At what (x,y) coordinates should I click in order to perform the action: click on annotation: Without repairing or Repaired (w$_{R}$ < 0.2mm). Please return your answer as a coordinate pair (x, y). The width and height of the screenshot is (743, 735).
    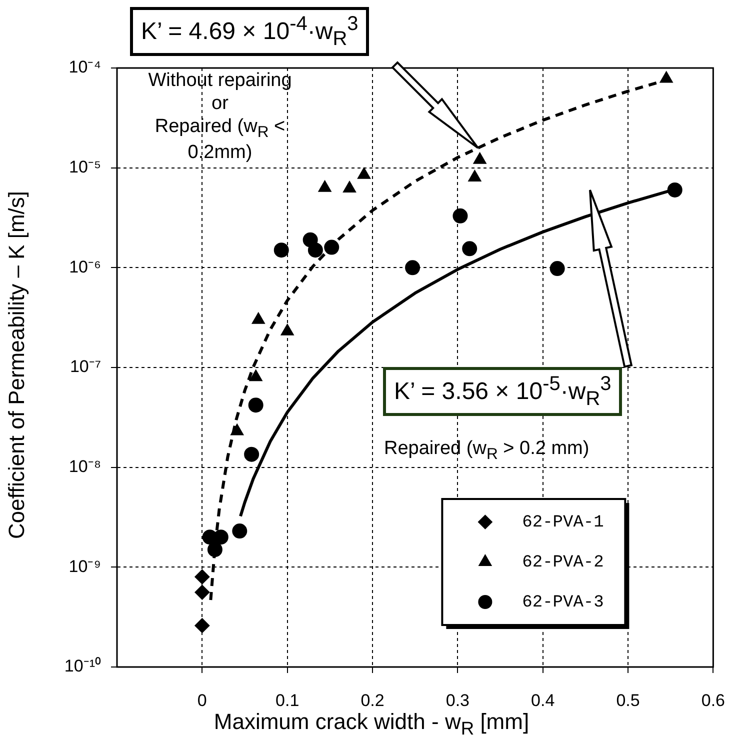
    Looking at the image, I should click on (220, 118).